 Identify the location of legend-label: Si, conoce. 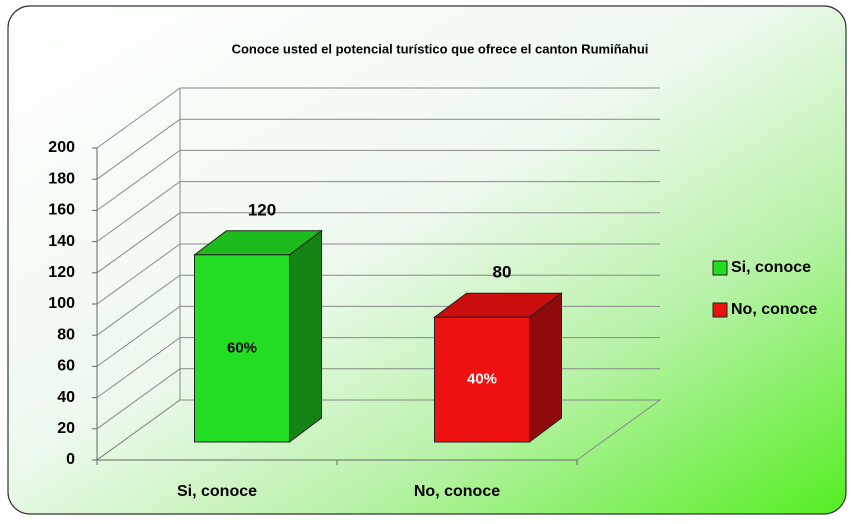
(771, 267).